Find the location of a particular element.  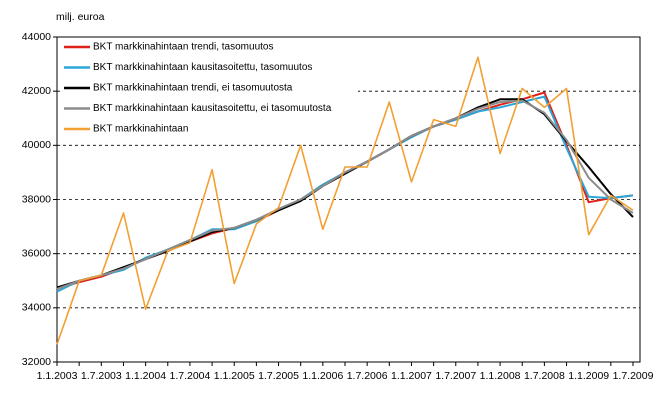

x-tick-label: 1.7.2005 is located at coordinates (278, 376).